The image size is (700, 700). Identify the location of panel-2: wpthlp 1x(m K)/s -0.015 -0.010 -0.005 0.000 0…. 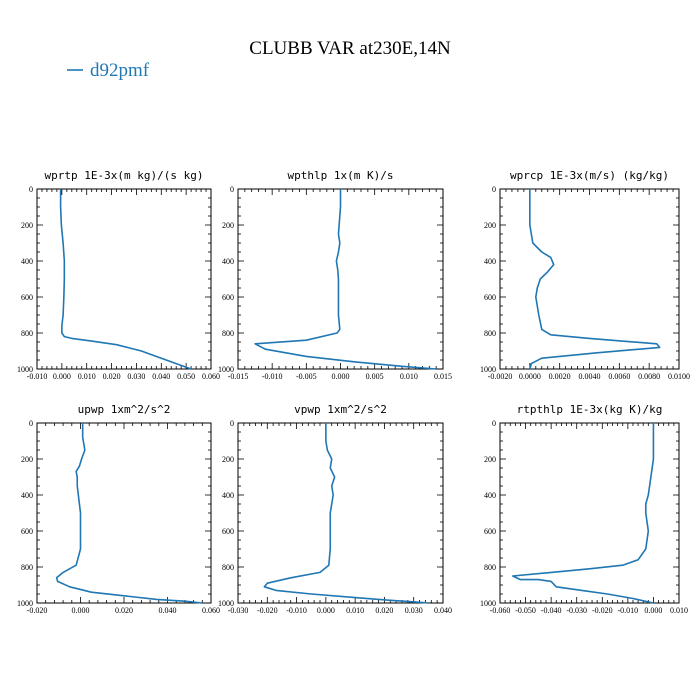
(335, 275).